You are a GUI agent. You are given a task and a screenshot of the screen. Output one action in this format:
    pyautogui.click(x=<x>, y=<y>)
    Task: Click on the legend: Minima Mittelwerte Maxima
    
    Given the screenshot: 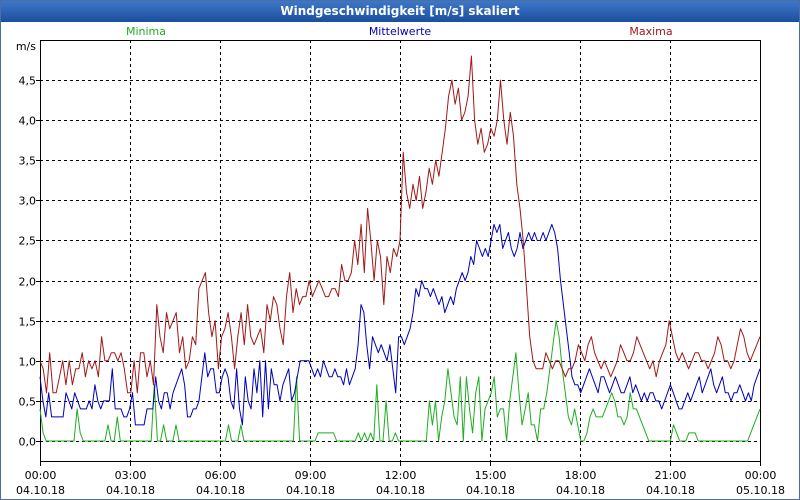 What is the action you would take?
    pyautogui.click(x=399, y=31)
    